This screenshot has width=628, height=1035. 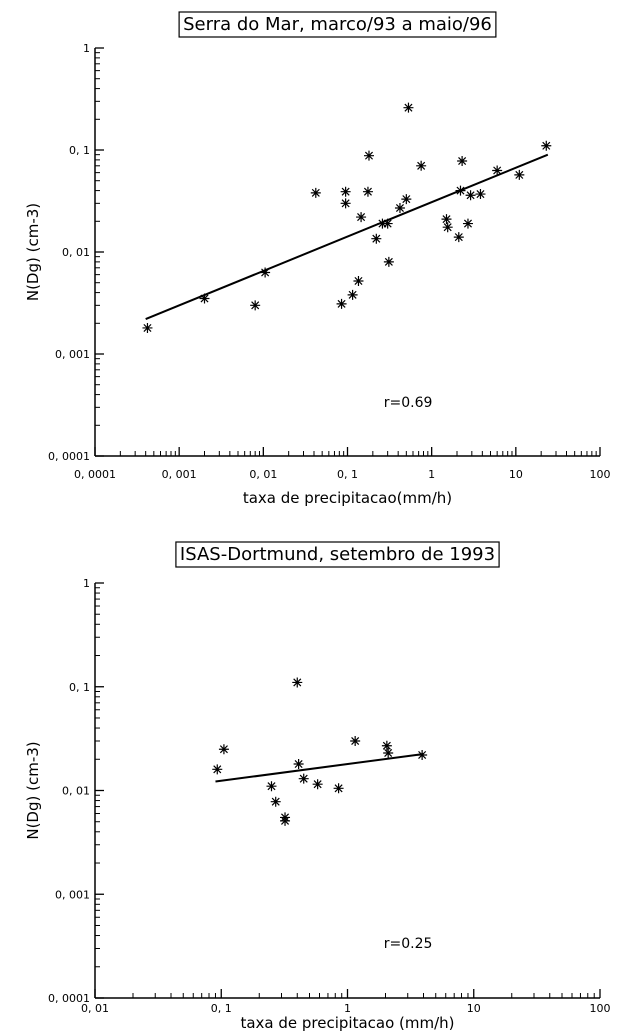 What do you see at coordinates (408, 944) in the screenshot?
I see `correlation-annotation: r=0.25` at bounding box center [408, 944].